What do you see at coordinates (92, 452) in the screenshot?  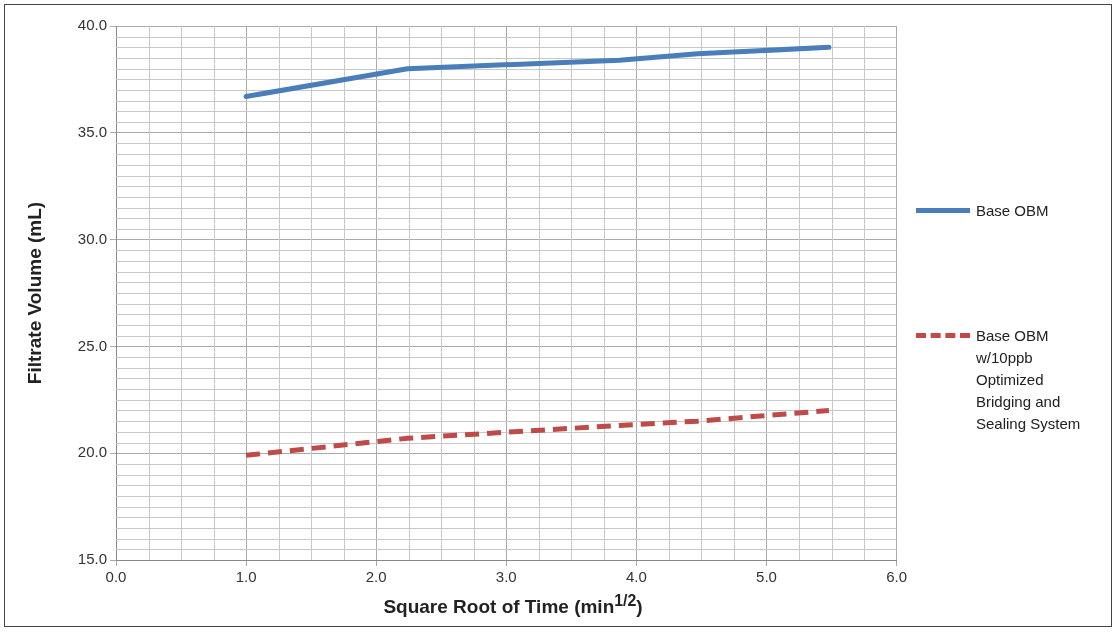 I see `y-tick-label: 20.0` at bounding box center [92, 452].